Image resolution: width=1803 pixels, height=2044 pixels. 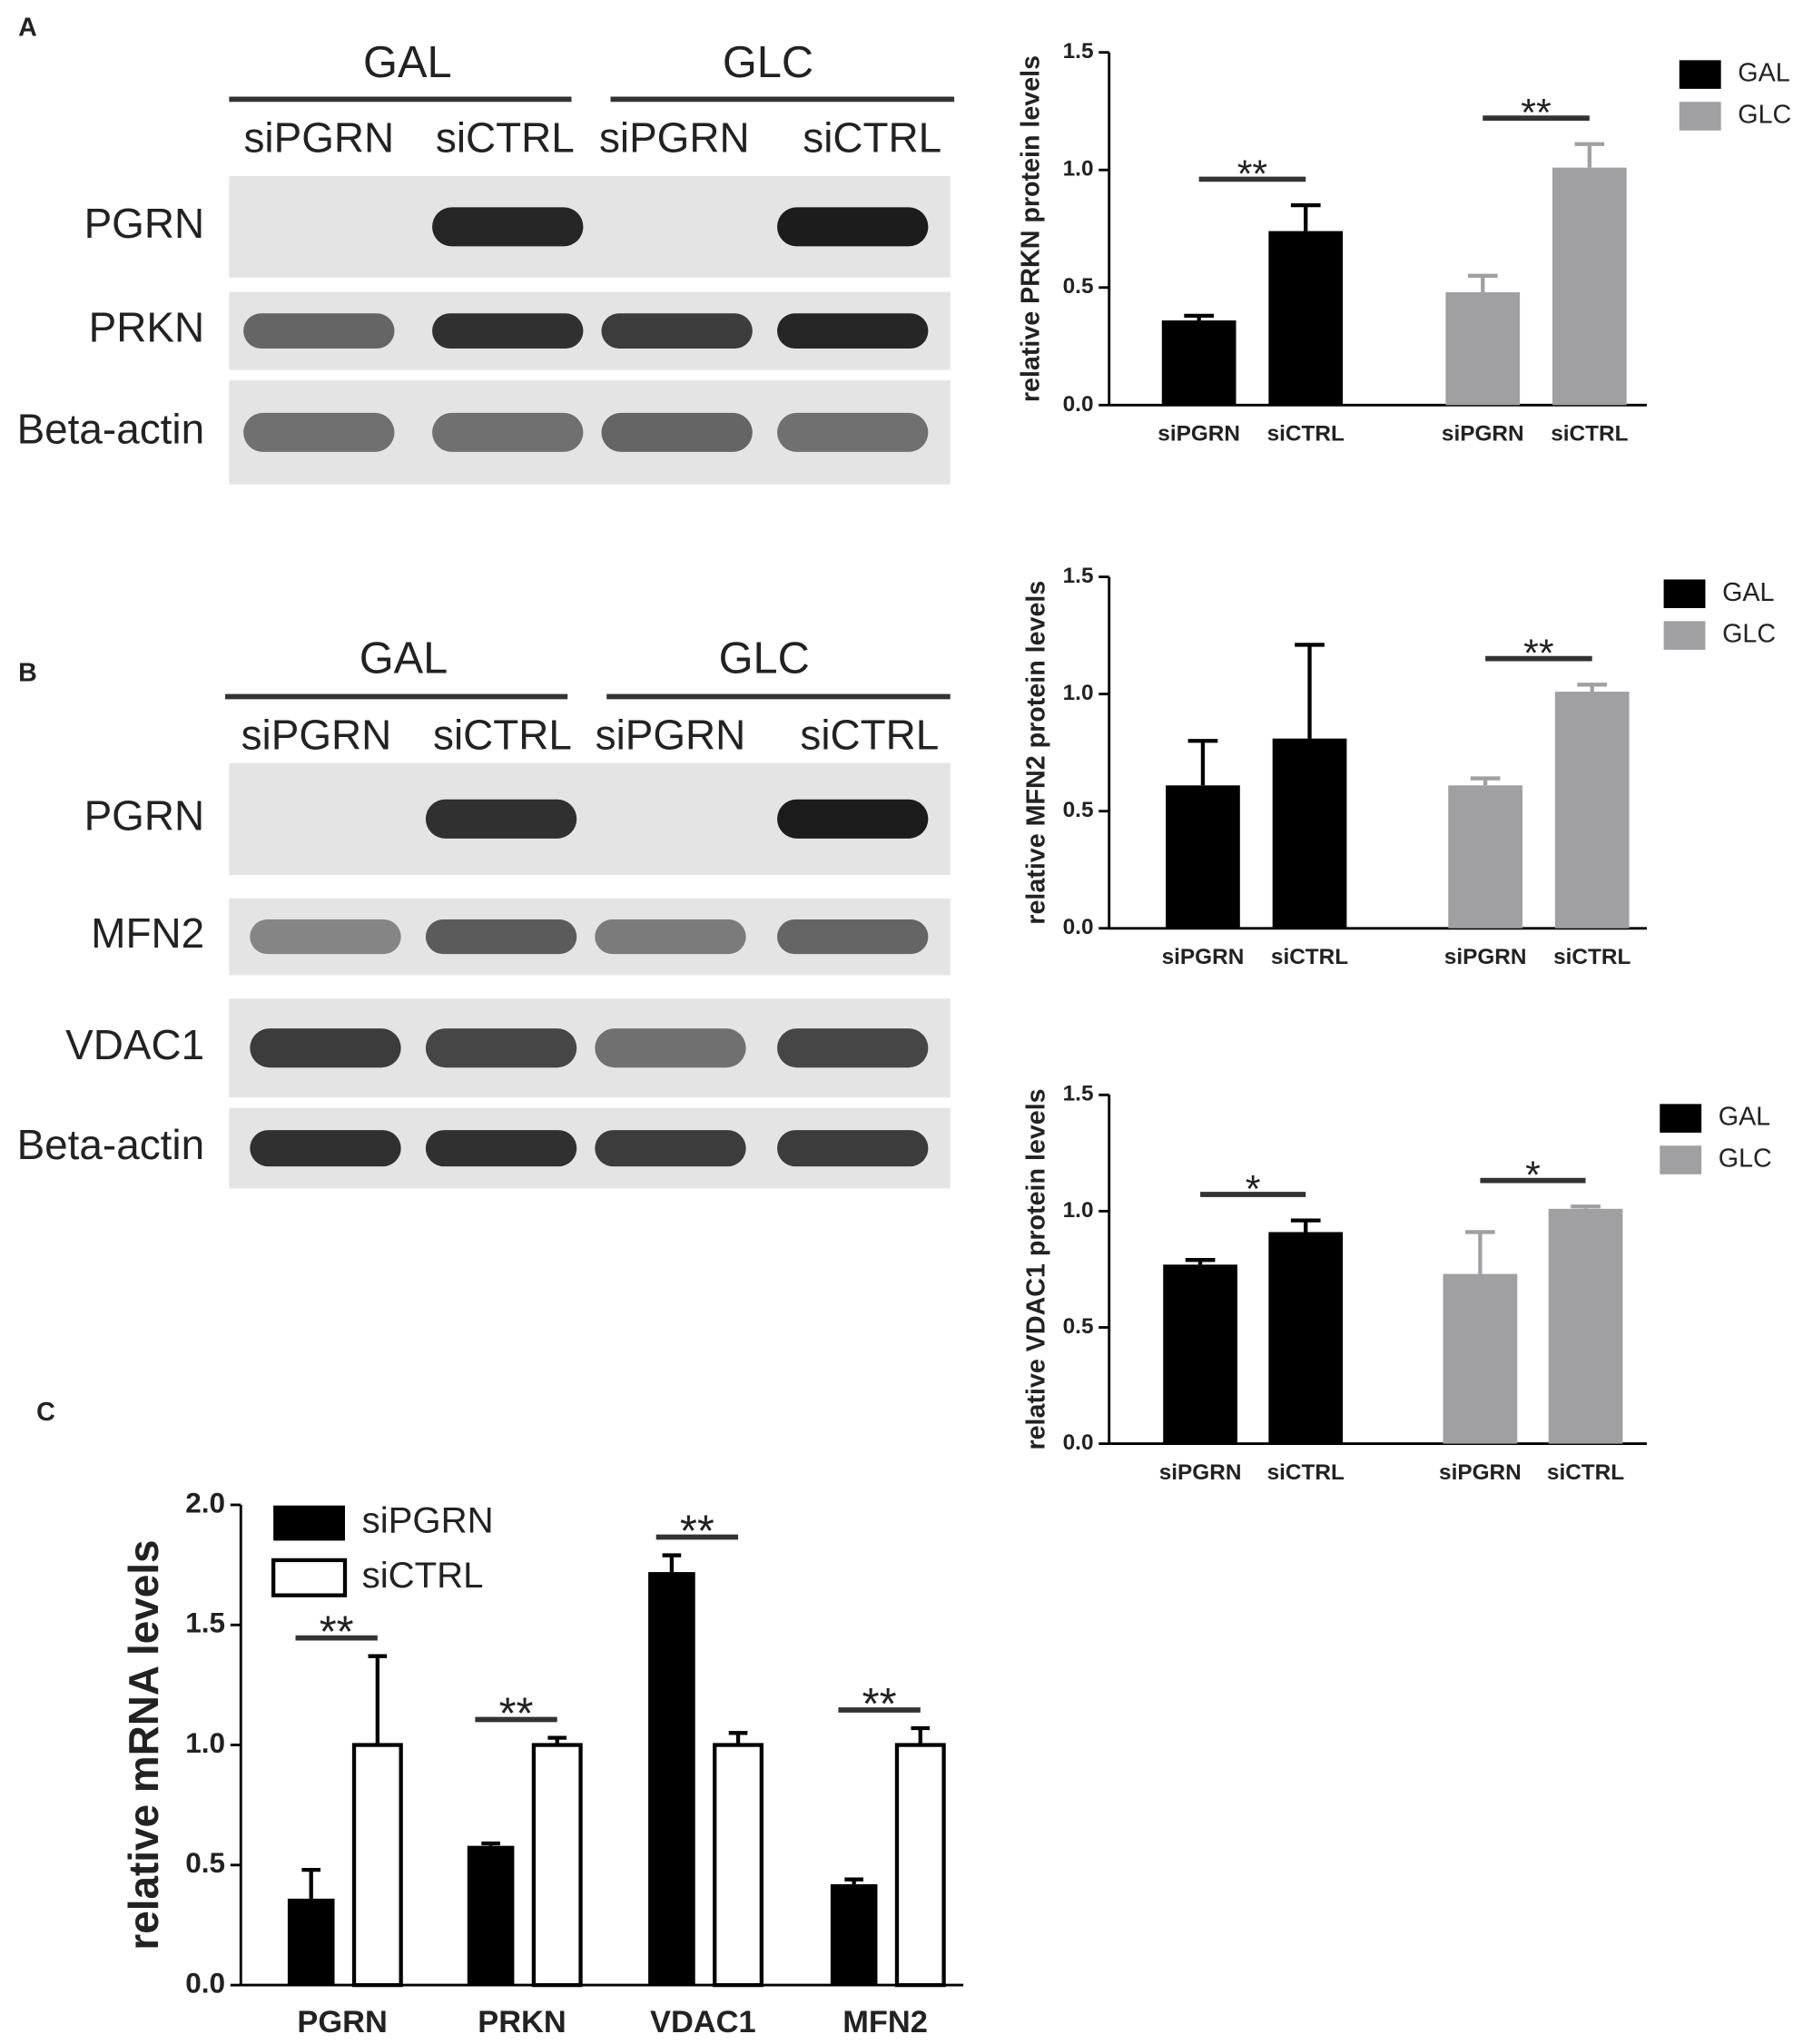 I want to click on y-tick-label: 2.0, so click(x=205, y=1502).